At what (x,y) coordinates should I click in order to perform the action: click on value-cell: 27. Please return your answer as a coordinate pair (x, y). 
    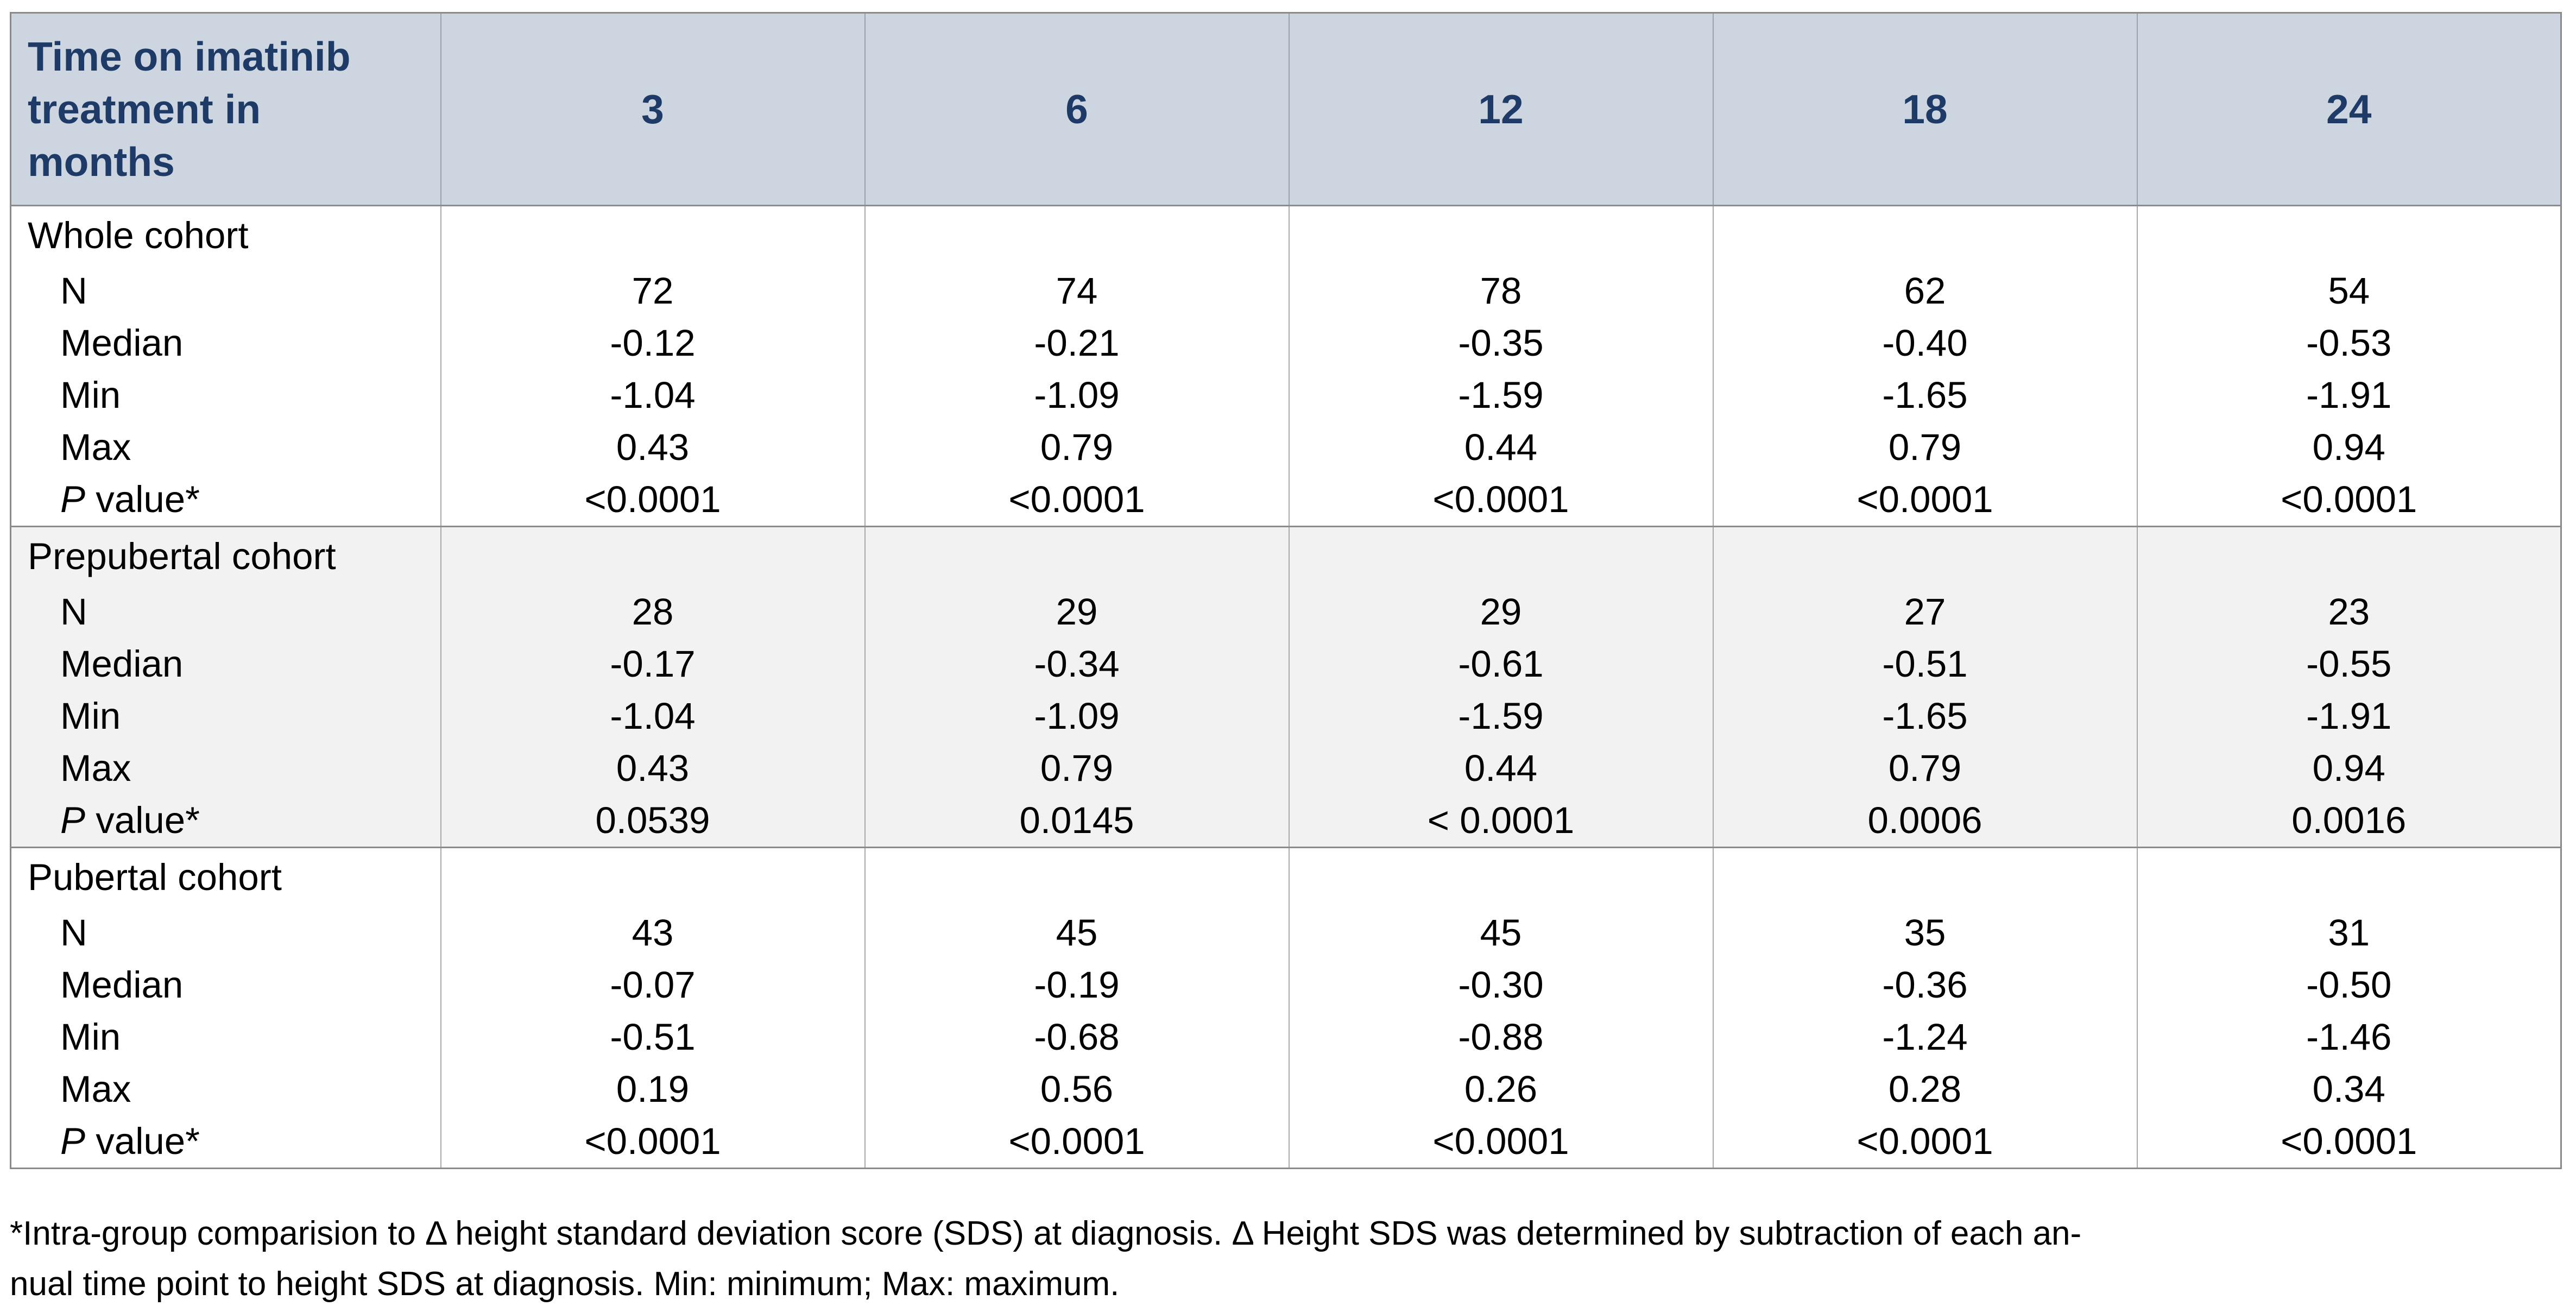
    Looking at the image, I should click on (1926, 612).